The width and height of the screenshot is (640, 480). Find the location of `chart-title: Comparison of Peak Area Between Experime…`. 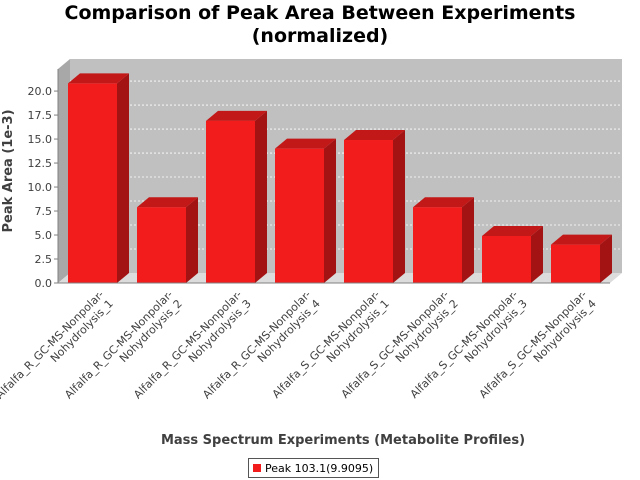

chart-title: Comparison of Peak Area Between Experime… is located at coordinates (320, 25).